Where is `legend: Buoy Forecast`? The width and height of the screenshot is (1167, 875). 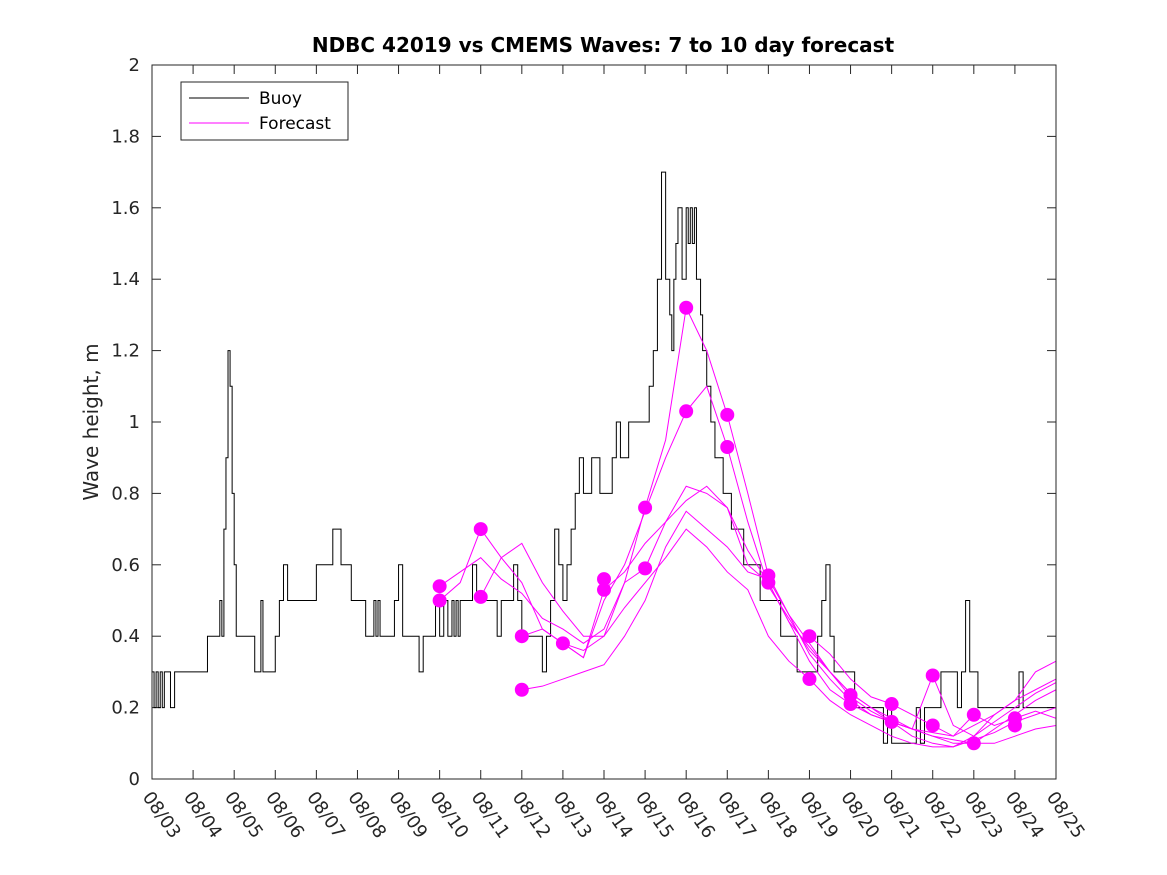 legend: Buoy Forecast is located at coordinates (264, 111).